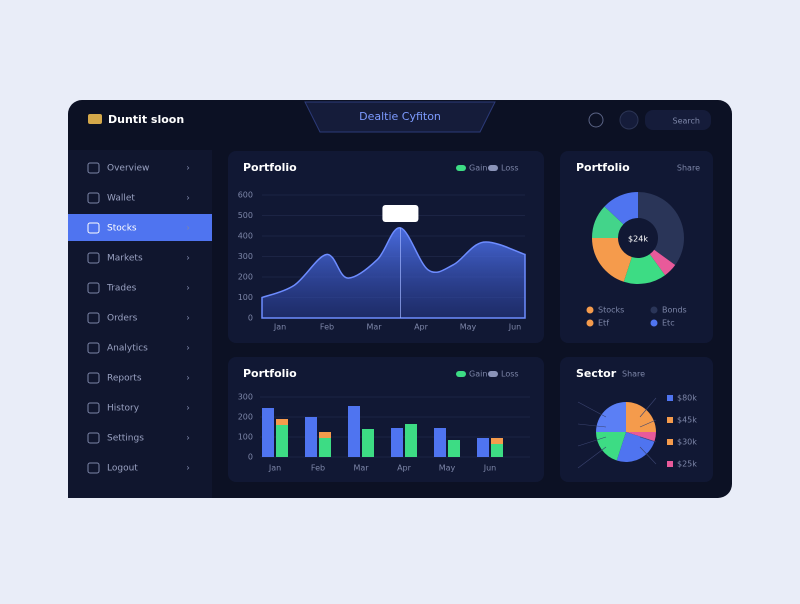 The height and width of the screenshot is (604, 800). Describe the element at coordinates (393, 273) in the screenshot. I see `area` at that location.